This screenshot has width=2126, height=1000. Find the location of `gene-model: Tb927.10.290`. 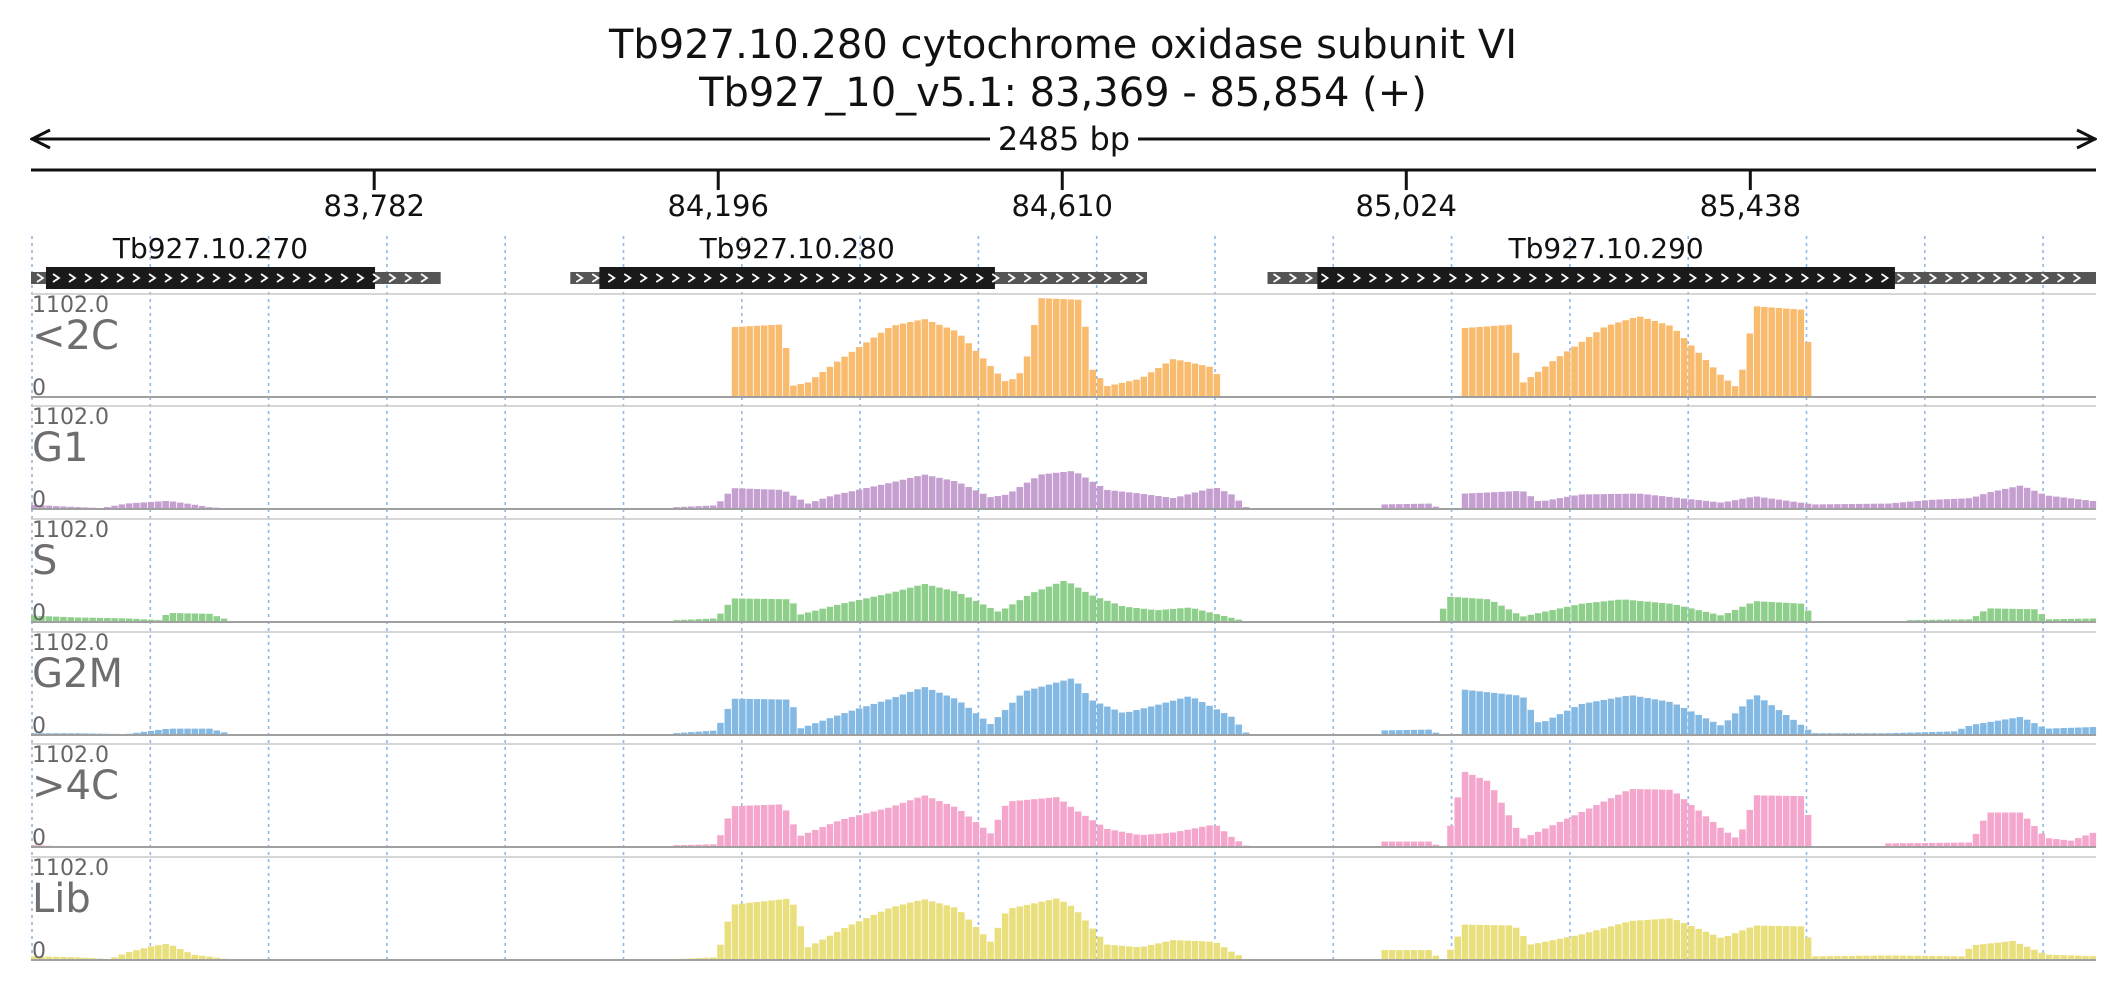

gene-model: Tb927.10.290 is located at coordinates (1681, 260).